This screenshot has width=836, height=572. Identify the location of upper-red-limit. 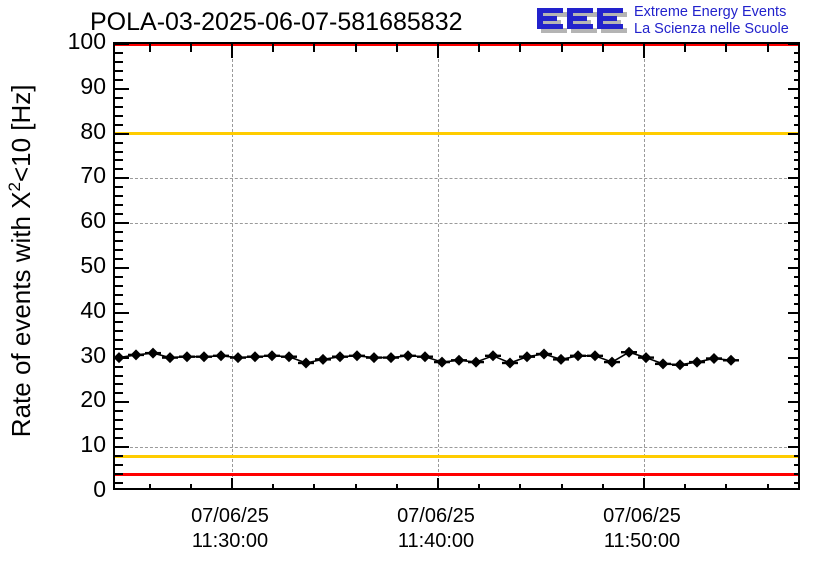
(456, 45).